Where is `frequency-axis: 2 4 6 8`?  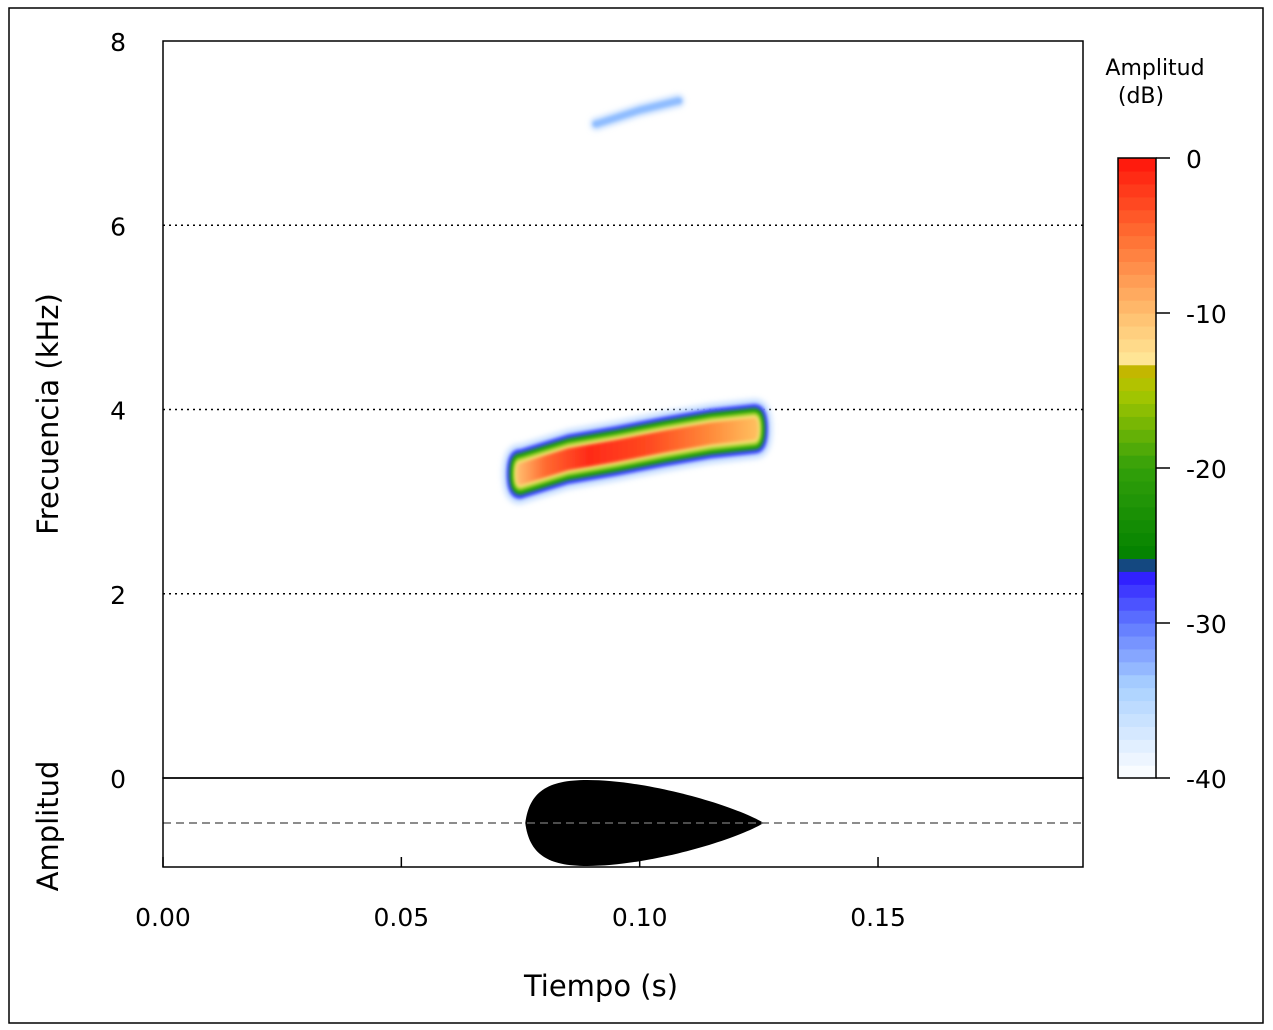 frequency-axis: 2 4 6 8 is located at coordinates (118, 319).